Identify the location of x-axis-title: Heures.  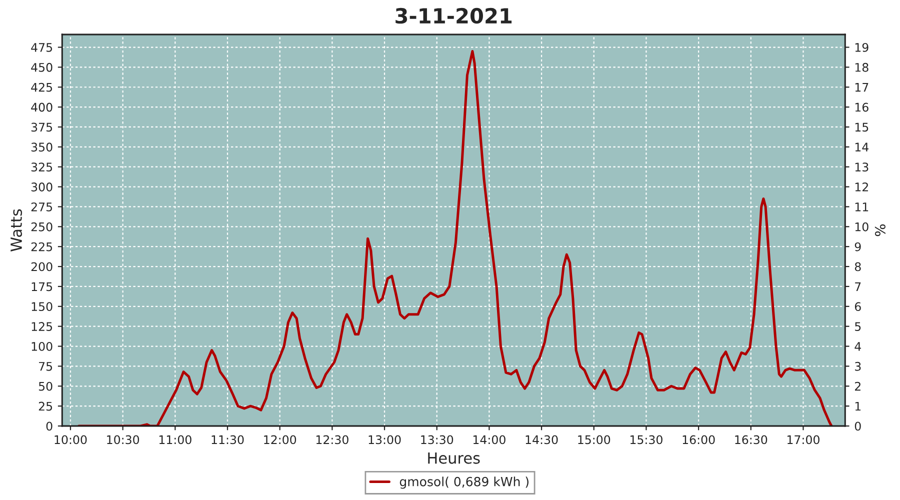
(454, 458).